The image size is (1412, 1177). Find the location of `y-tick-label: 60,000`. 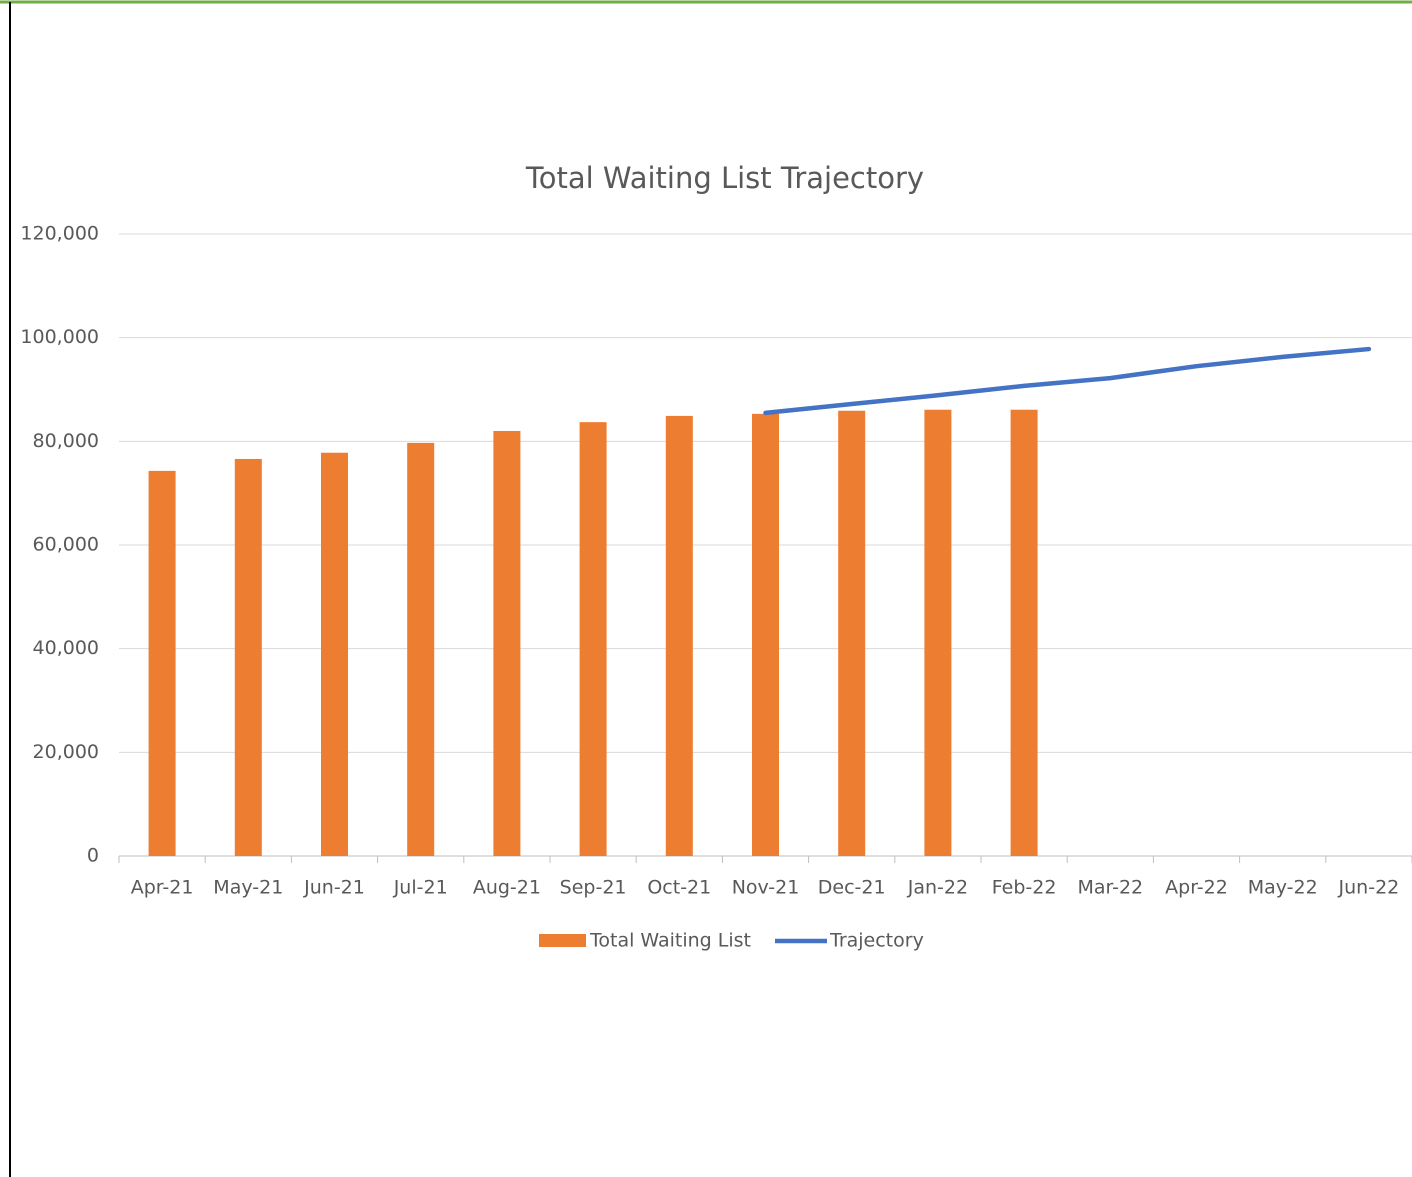

y-tick-label: 60,000 is located at coordinates (66, 545).